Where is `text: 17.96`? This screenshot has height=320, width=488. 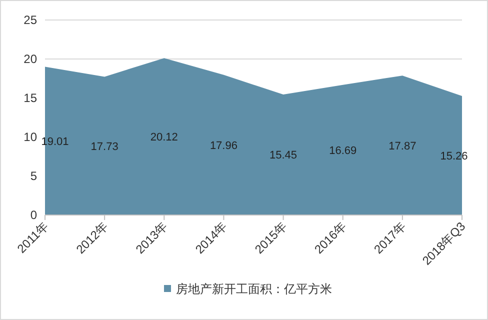 text: 17.96 is located at coordinates (224, 146).